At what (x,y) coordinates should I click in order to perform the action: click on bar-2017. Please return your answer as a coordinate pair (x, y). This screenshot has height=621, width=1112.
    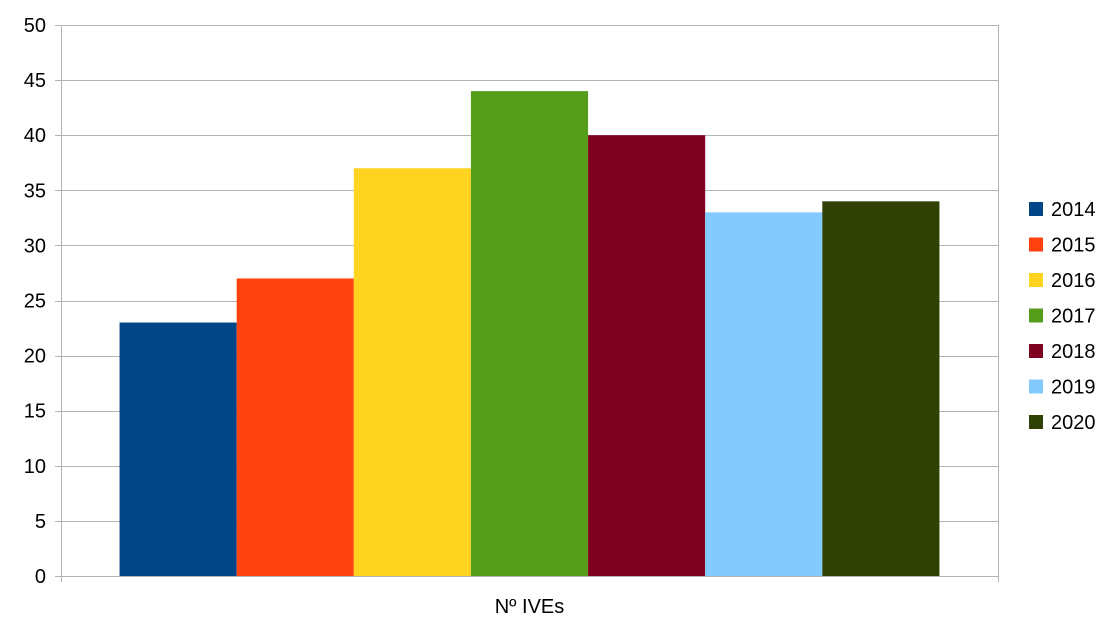
    Looking at the image, I should click on (529, 334).